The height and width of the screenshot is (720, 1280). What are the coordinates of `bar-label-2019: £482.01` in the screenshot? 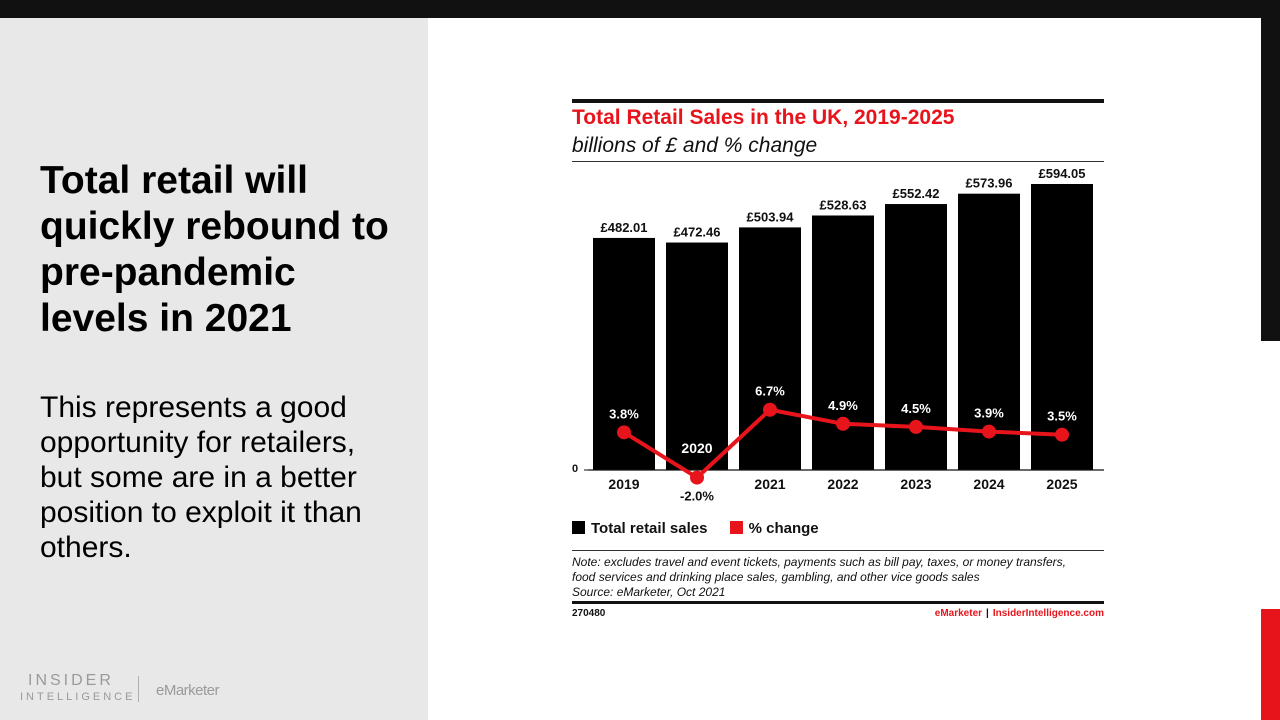 It's located at (624, 227).